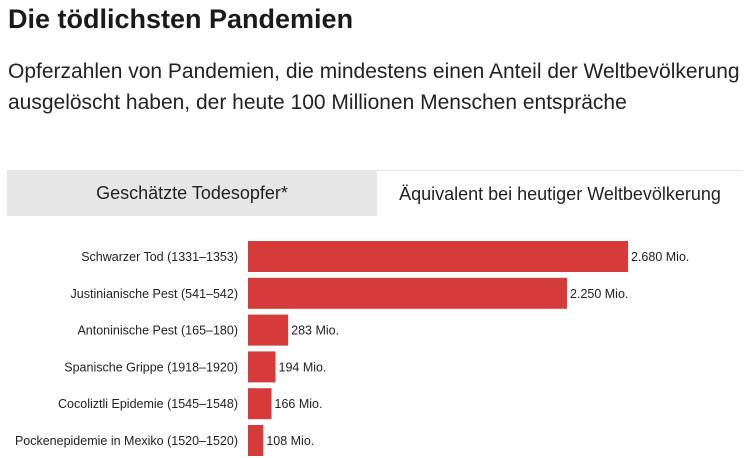  Describe the element at coordinates (660, 257) in the screenshot. I see `value-label: 2.680 Mio.` at that location.